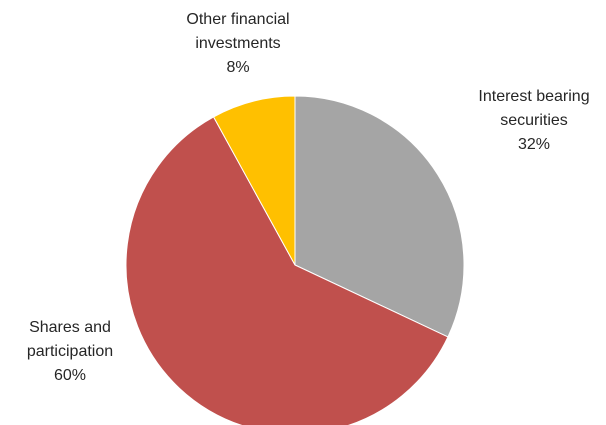  I want to click on slice-label-line: Other financial, so click(238, 19).